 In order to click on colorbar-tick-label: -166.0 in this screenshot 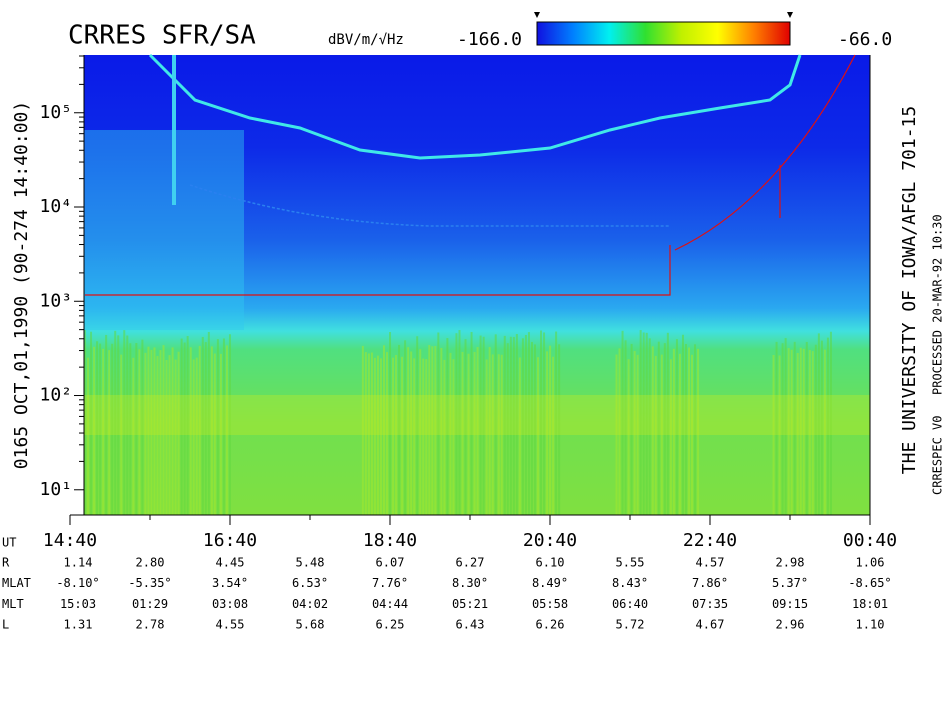, I will do `click(489, 39)`.